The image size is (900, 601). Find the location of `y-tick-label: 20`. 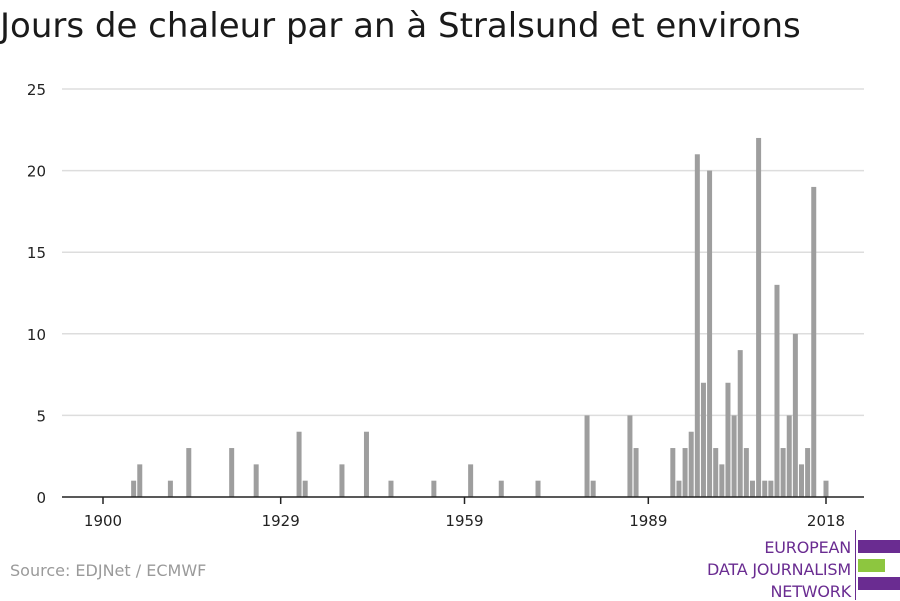

y-tick-label: 20 is located at coordinates (36, 172).